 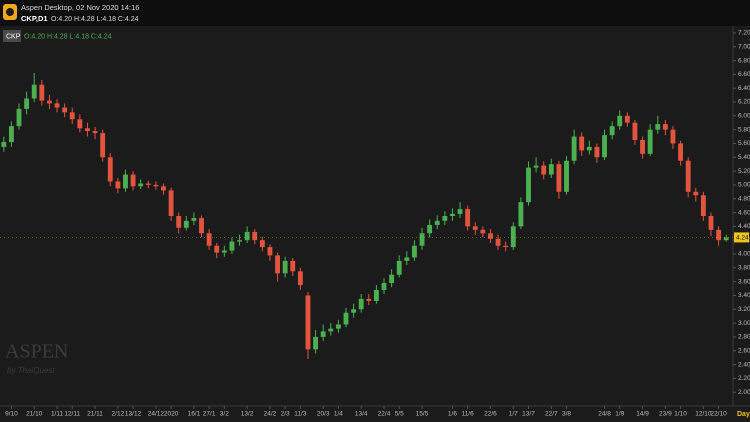 What do you see at coordinates (744, 102) in the screenshot?
I see `y-tick-label: 6.20` at bounding box center [744, 102].